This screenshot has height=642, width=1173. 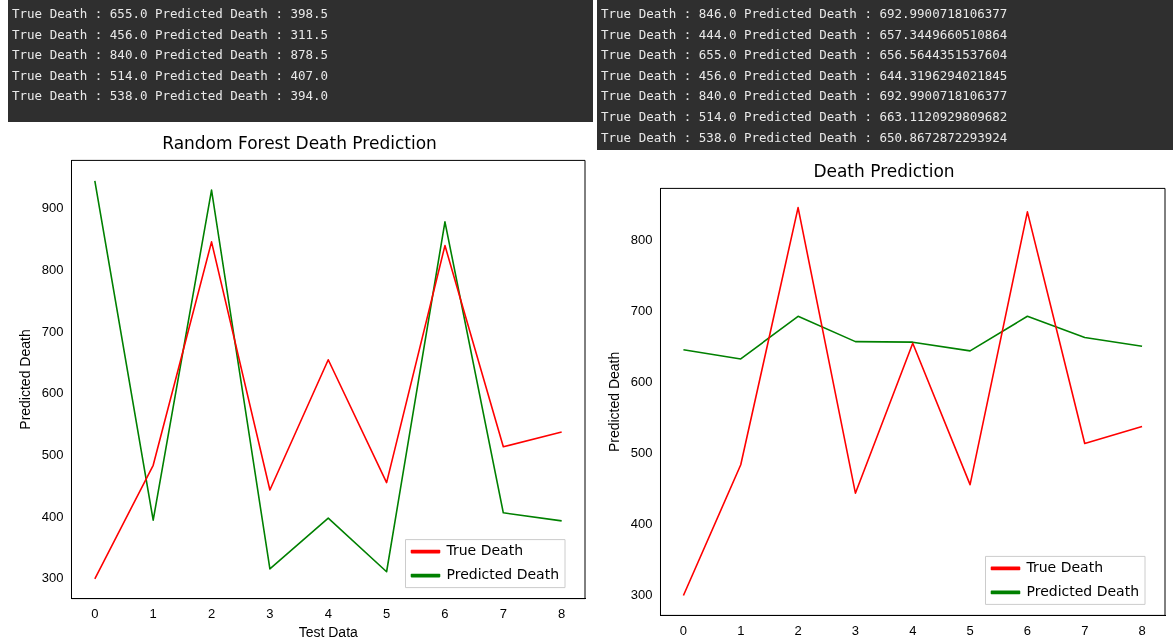 What do you see at coordinates (171, 96) in the screenshot?
I see `text: True Death : 538.0 Predicted Death : 394.0` at bounding box center [171, 96].